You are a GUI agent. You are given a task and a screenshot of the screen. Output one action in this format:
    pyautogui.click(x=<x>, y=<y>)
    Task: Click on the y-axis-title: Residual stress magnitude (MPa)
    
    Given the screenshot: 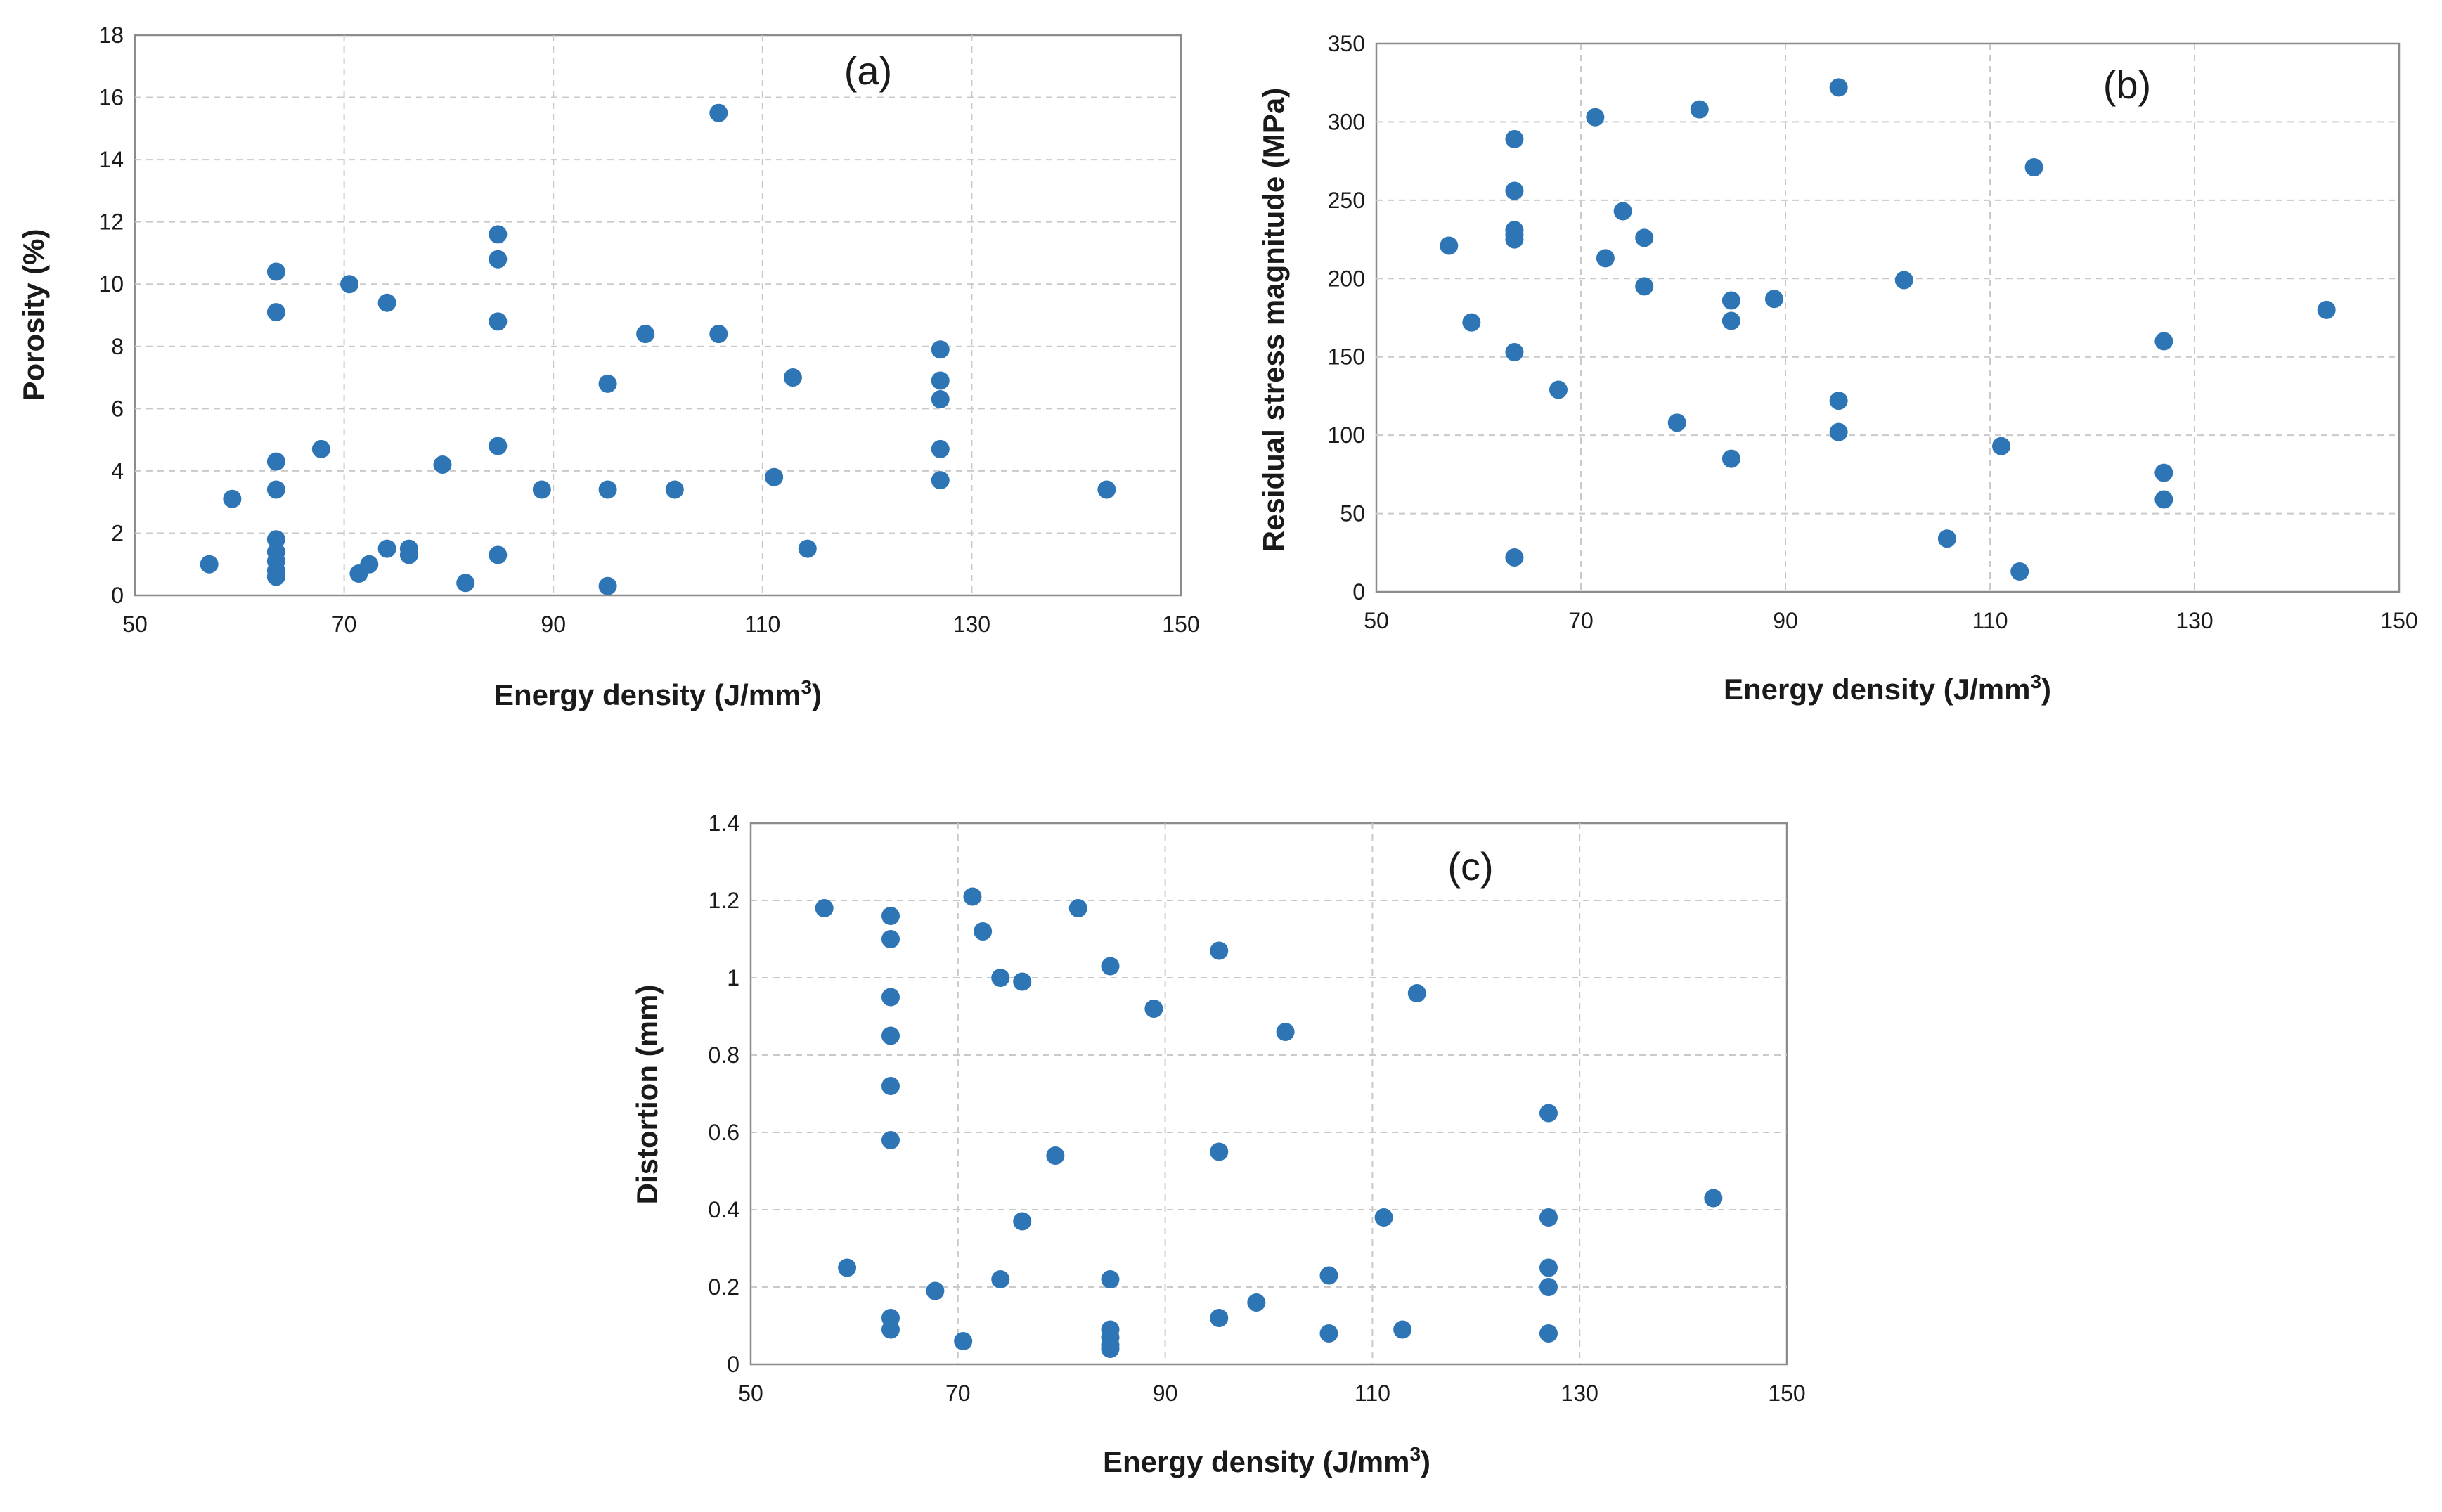 What is the action you would take?
    pyautogui.click(x=1273, y=320)
    